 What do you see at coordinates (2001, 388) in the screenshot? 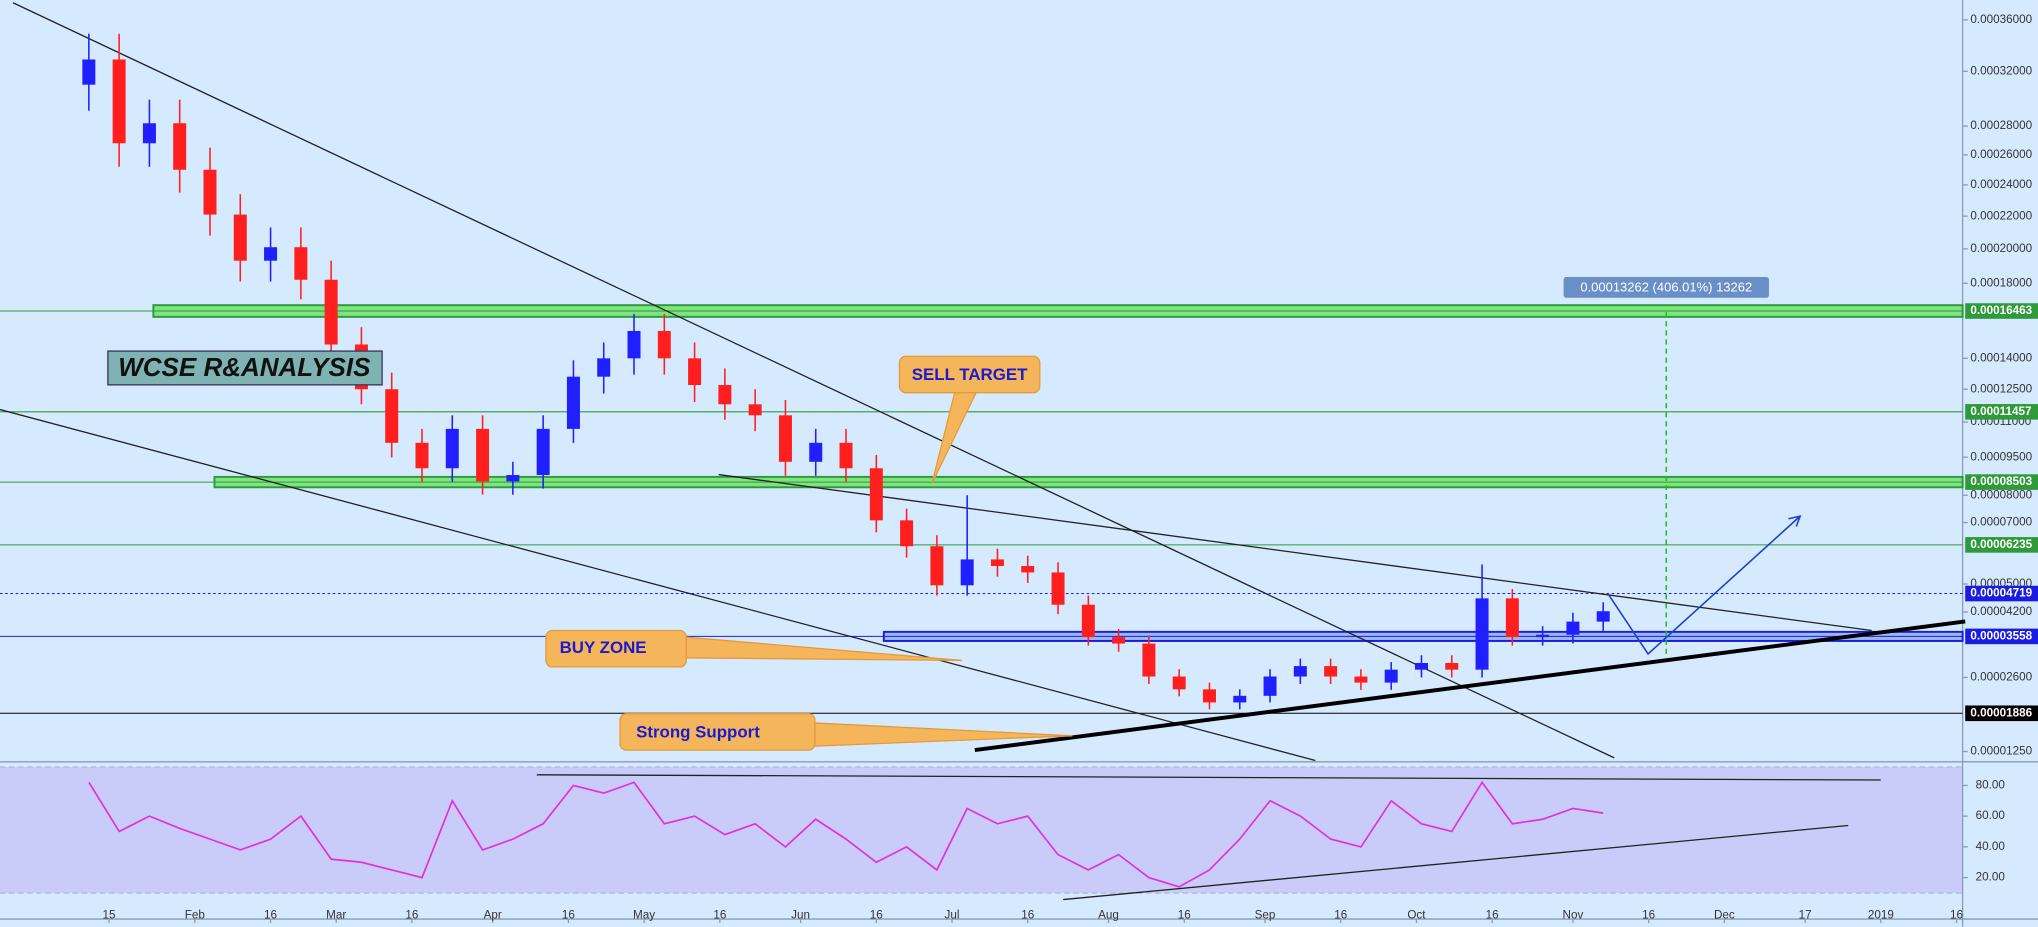
I see `y-tick-label: 0.00012500` at bounding box center [2001, 388].